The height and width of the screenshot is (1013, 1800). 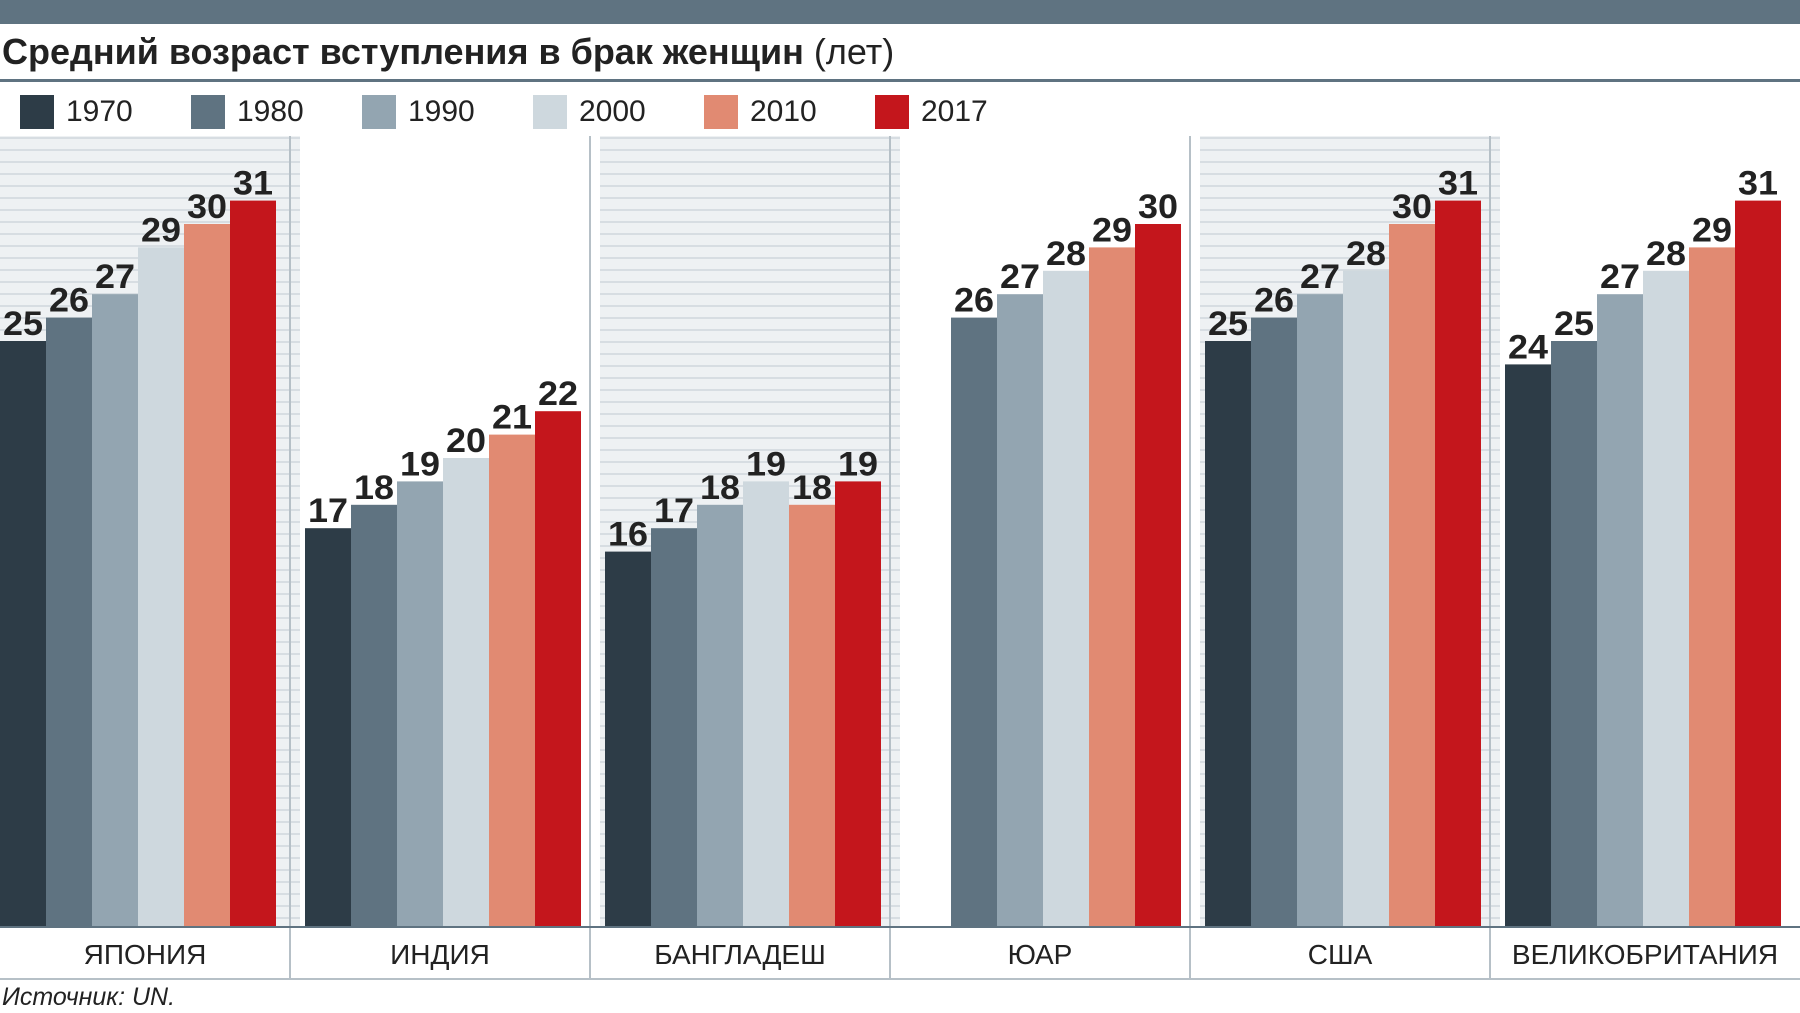 I want to click on legend-label: 2010, so click(x=783, y=111).